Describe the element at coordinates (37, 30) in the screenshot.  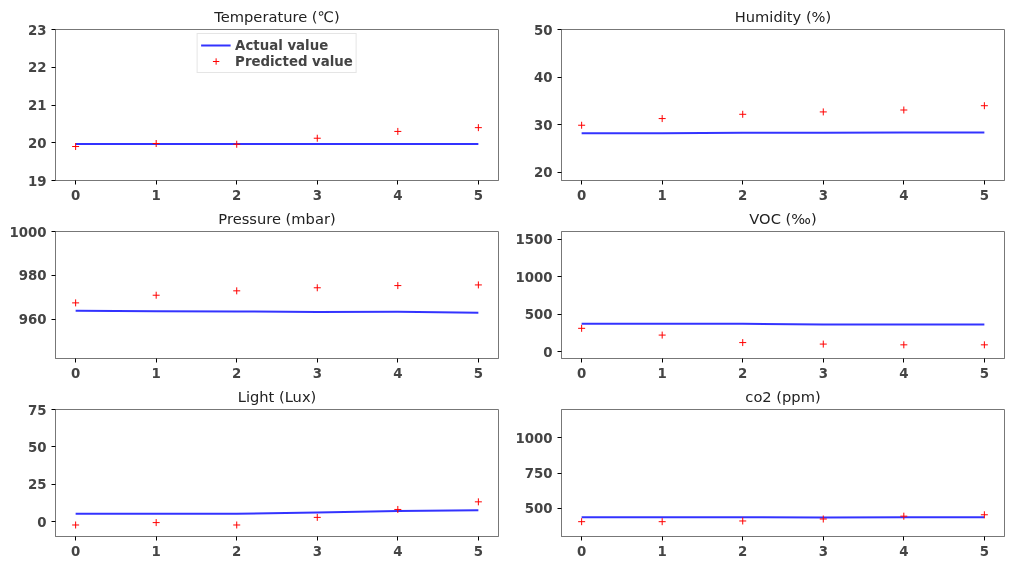
I see `y-tick-label: 23` at that location.